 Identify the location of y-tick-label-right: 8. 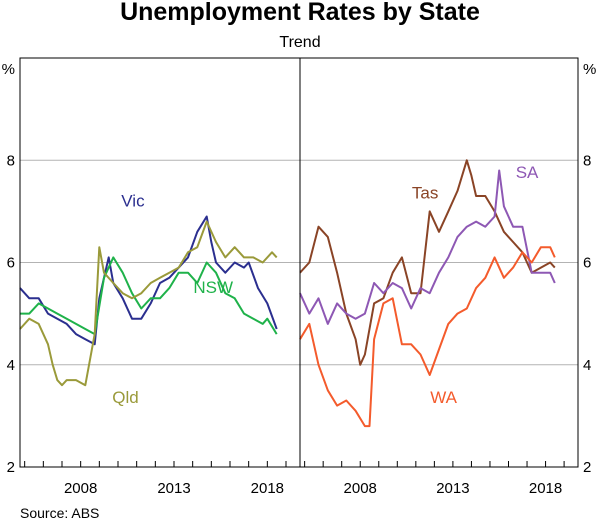
(587, 160).